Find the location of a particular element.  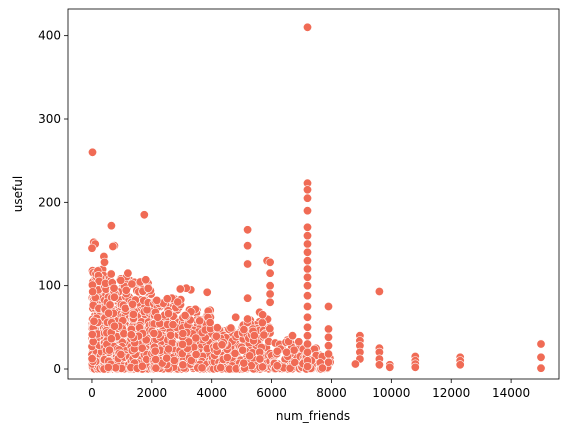

y-axis: 0 100 200 300 400 is located at coordinates (53, 202).